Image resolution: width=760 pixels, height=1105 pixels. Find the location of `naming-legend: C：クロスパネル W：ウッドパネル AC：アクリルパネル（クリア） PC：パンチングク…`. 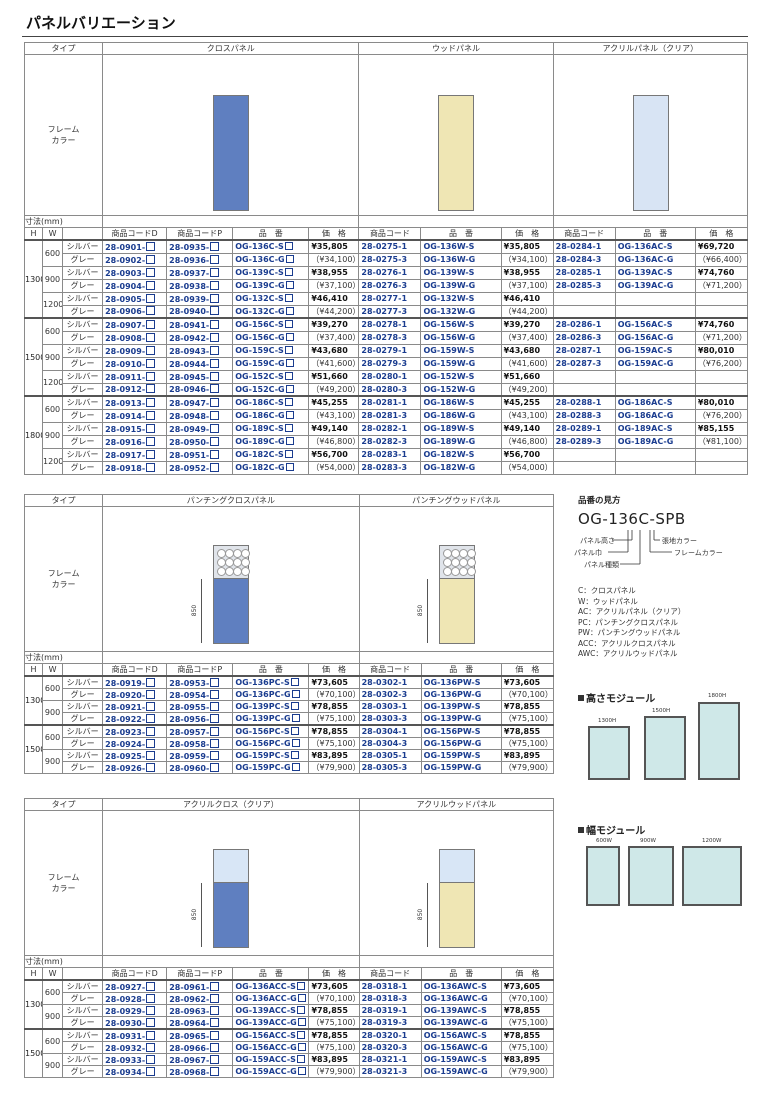

naming-legend: C：クロスパネル W：ウッドパネル AC：アクリルパネル（クリア） PC：パンチングク… is located at coordinates (631, 623).